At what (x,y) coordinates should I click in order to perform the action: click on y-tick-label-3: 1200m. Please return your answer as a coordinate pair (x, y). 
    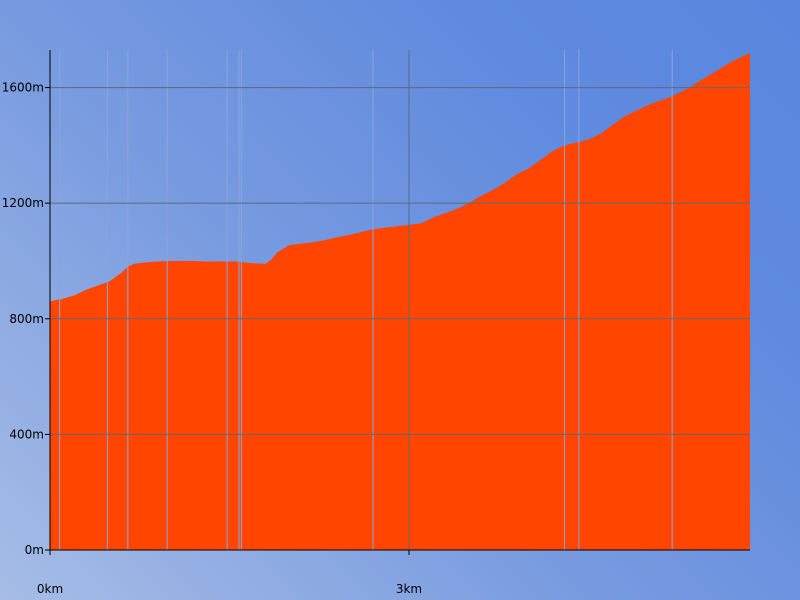
    Looking at the image, I should click on (23, 203).